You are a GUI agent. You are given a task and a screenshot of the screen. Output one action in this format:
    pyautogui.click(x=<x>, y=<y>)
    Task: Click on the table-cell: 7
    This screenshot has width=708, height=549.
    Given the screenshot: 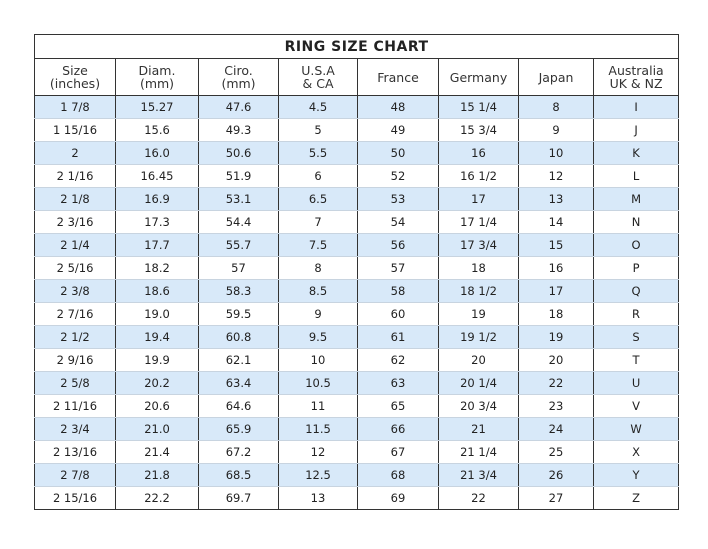 What is the action you would take?
    pyautogui.click(x=318, y=222)
    